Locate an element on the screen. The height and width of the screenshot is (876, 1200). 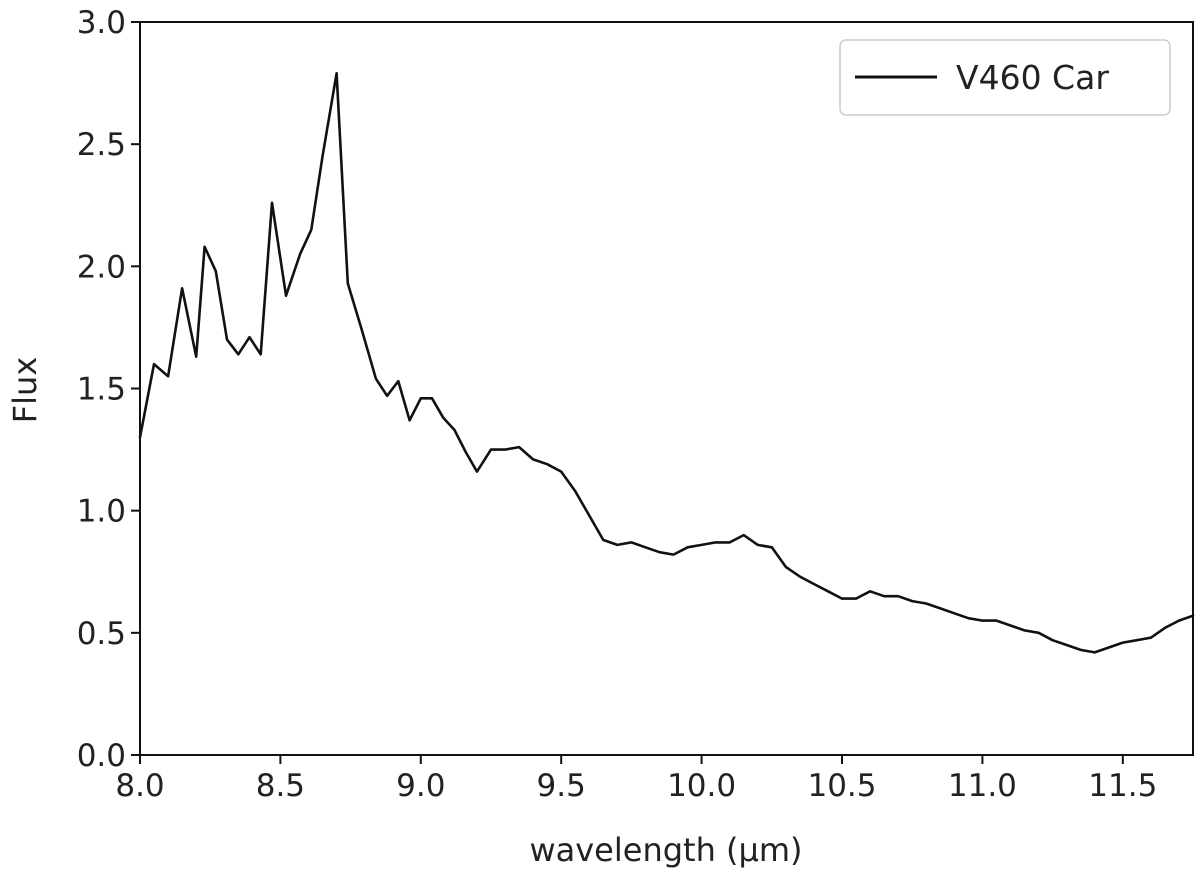
x-tick-label: 11.5 is located at coordinates (1122, 786).